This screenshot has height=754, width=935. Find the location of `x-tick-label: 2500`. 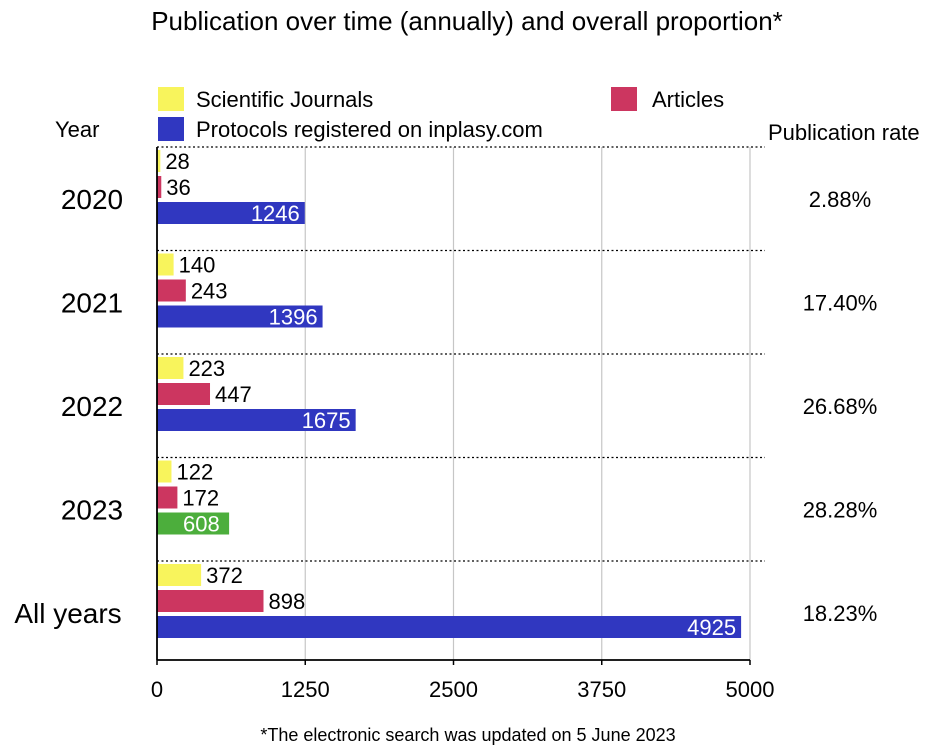

x-tick-label: 2500 is located at coordinates (453, 689).